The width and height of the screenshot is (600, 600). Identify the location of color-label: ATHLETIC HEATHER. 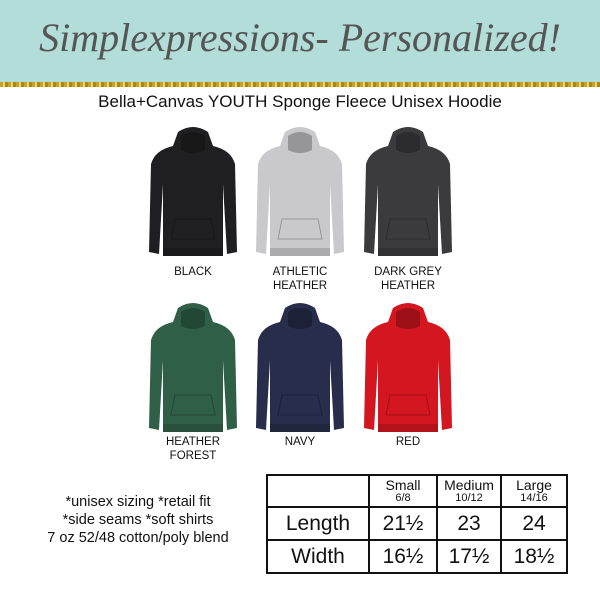
(300, 279).